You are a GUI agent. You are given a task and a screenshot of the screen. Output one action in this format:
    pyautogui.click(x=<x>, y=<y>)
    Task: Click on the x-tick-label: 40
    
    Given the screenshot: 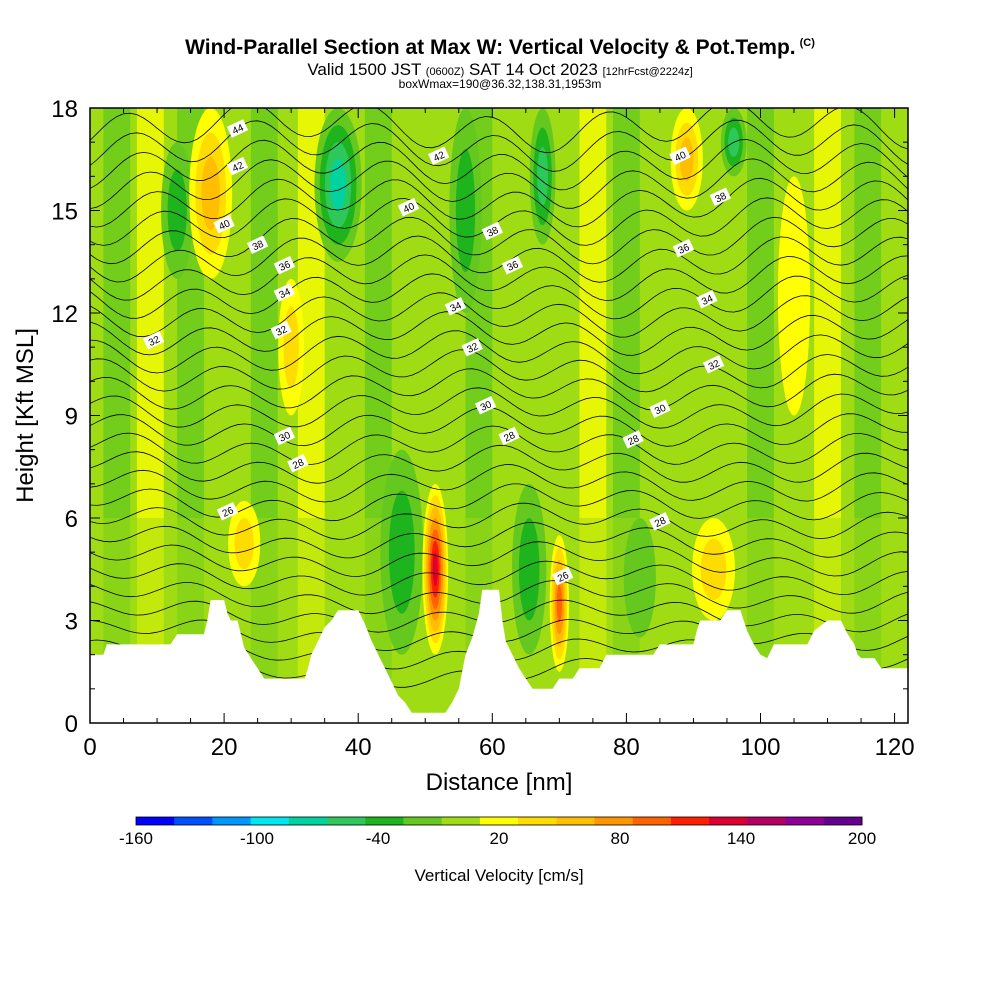 What is the action you would take?
    pyautogui.click(x=358, y=747)
    